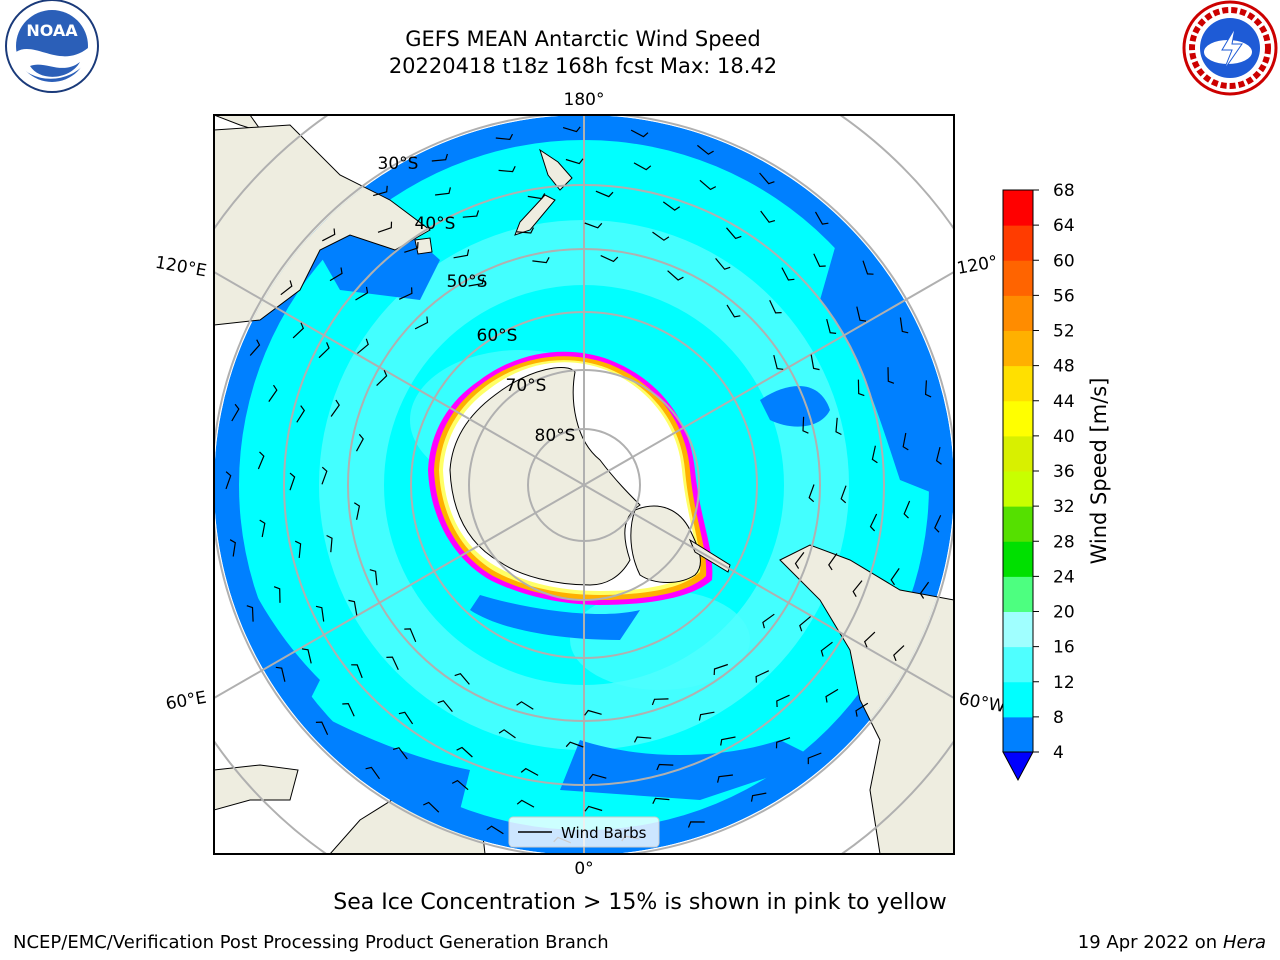  What do you see at coordinates (555, 436) in the screenshot?
I see `lat-label-80s: 80°S` at bounding box center [555, 436].